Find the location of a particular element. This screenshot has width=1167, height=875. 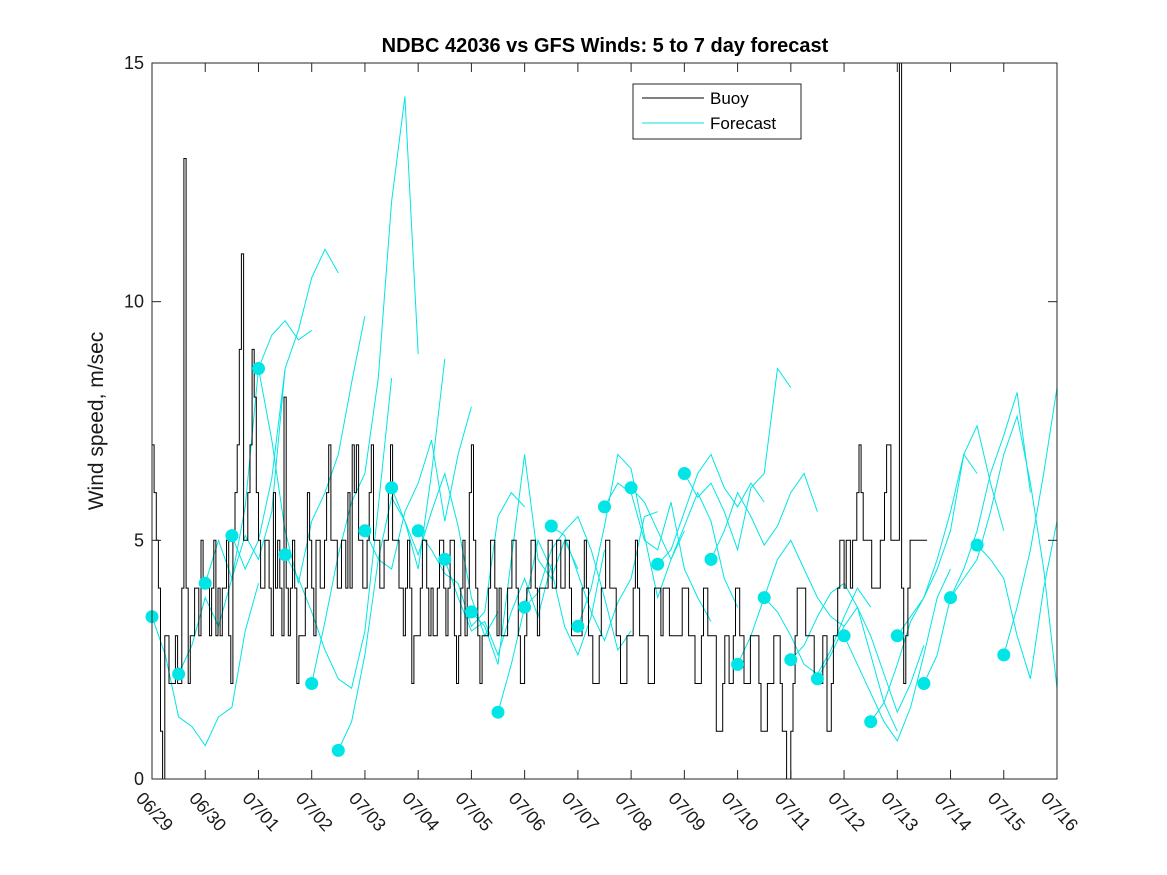

x-tick-label: 07/15 is located at coordinates (1006, 811).